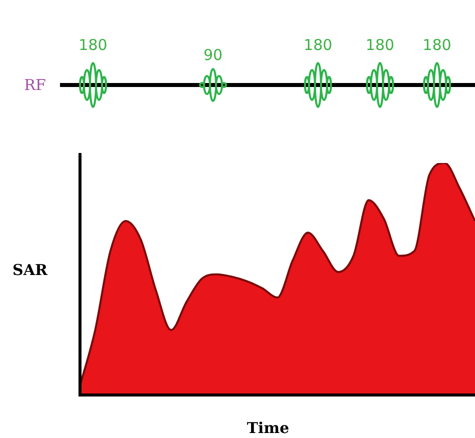 Image resolution: width=475 pixels, height=438 pixels. Describe the element at coordinates (268, 428) in the screenshot. I see `x-axis-title: Time` at that location.